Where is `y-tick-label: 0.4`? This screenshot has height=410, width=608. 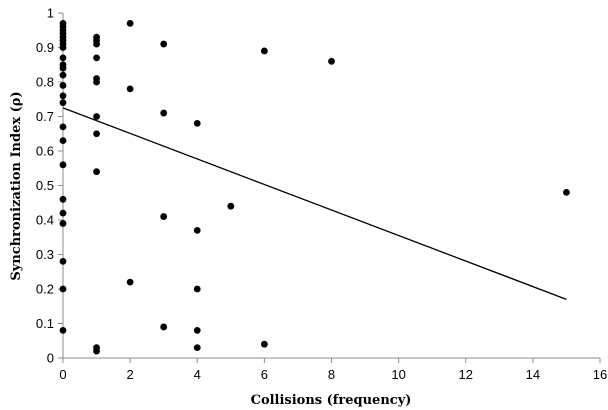 y-tick-label: 0.4 is located at coordinates (45, 220).